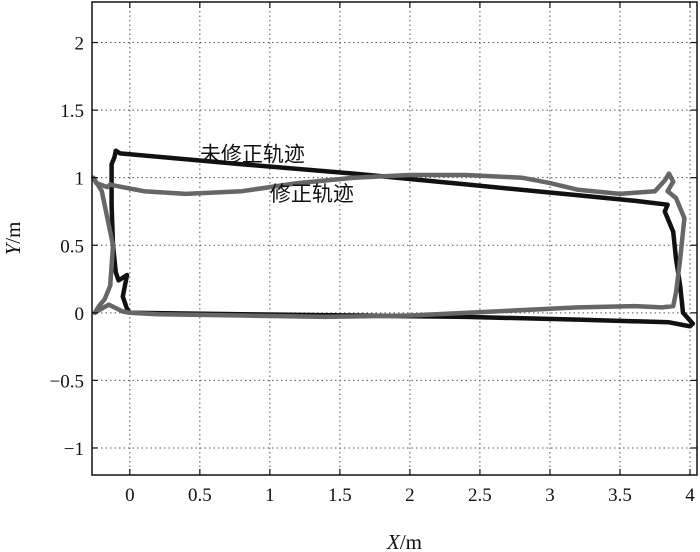 The image size is (700, 552). I want to click on x-tick-label: 4, so click(690, 495).